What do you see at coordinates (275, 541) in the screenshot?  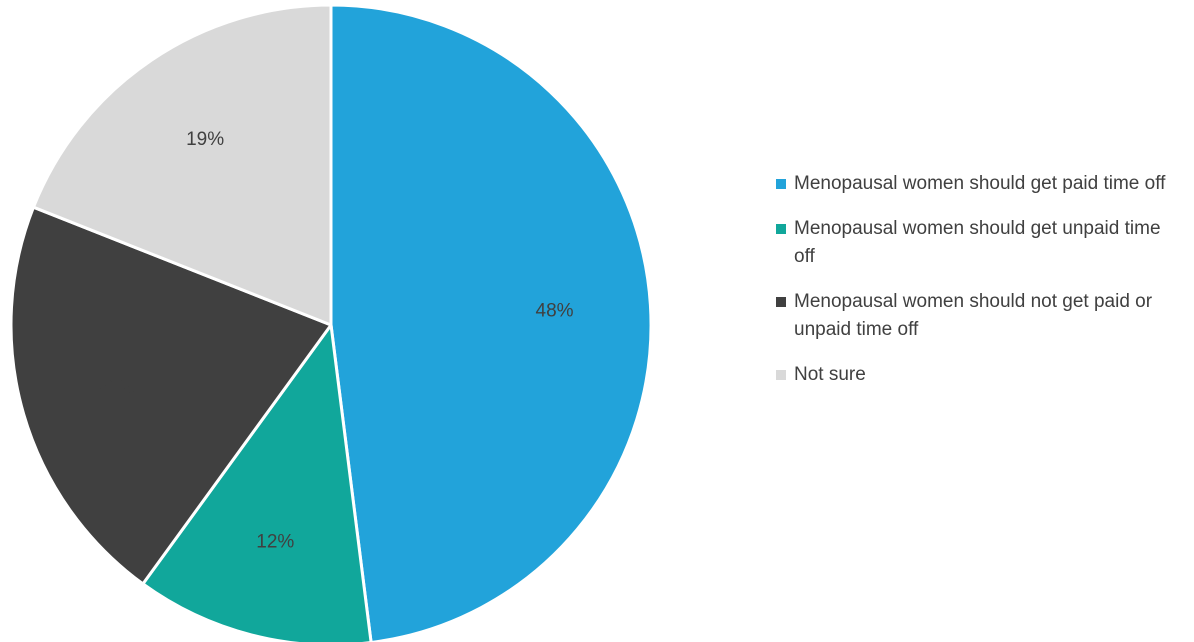 I see `data-label-unpaid-time-off: 12%` at bounding box center [275, 541].